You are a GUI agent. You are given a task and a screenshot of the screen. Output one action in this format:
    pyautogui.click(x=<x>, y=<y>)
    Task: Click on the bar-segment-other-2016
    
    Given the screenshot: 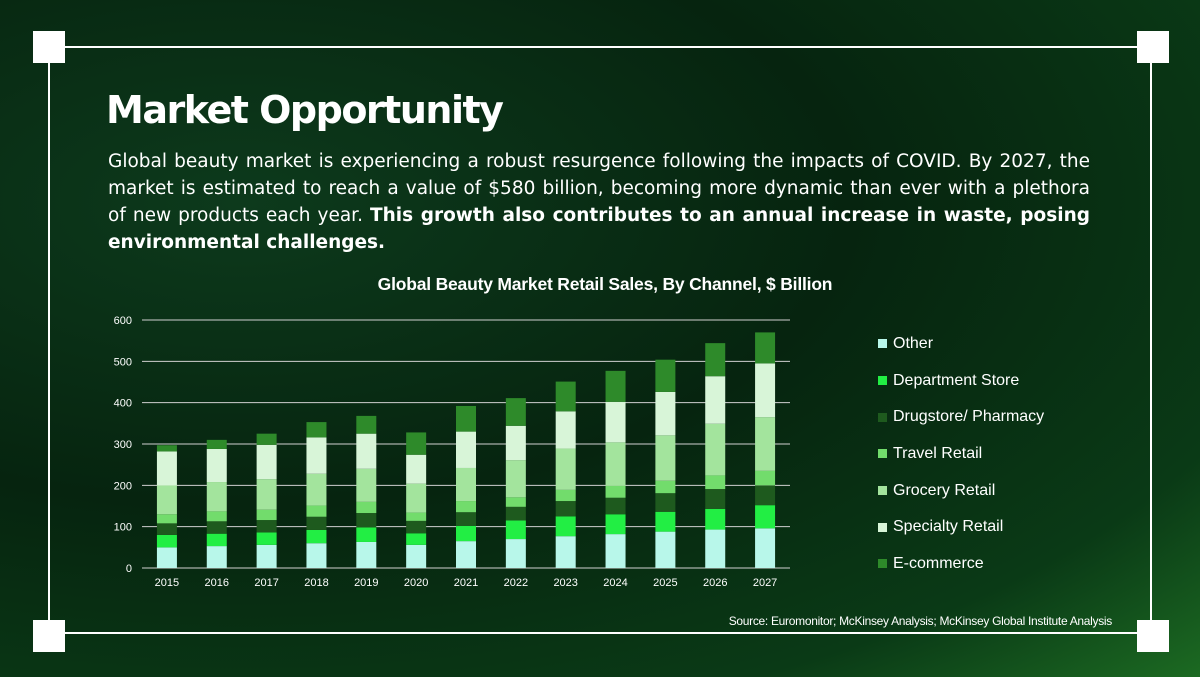 What is the action you would take?
    pyautogui.click(x=216, y=557)
    